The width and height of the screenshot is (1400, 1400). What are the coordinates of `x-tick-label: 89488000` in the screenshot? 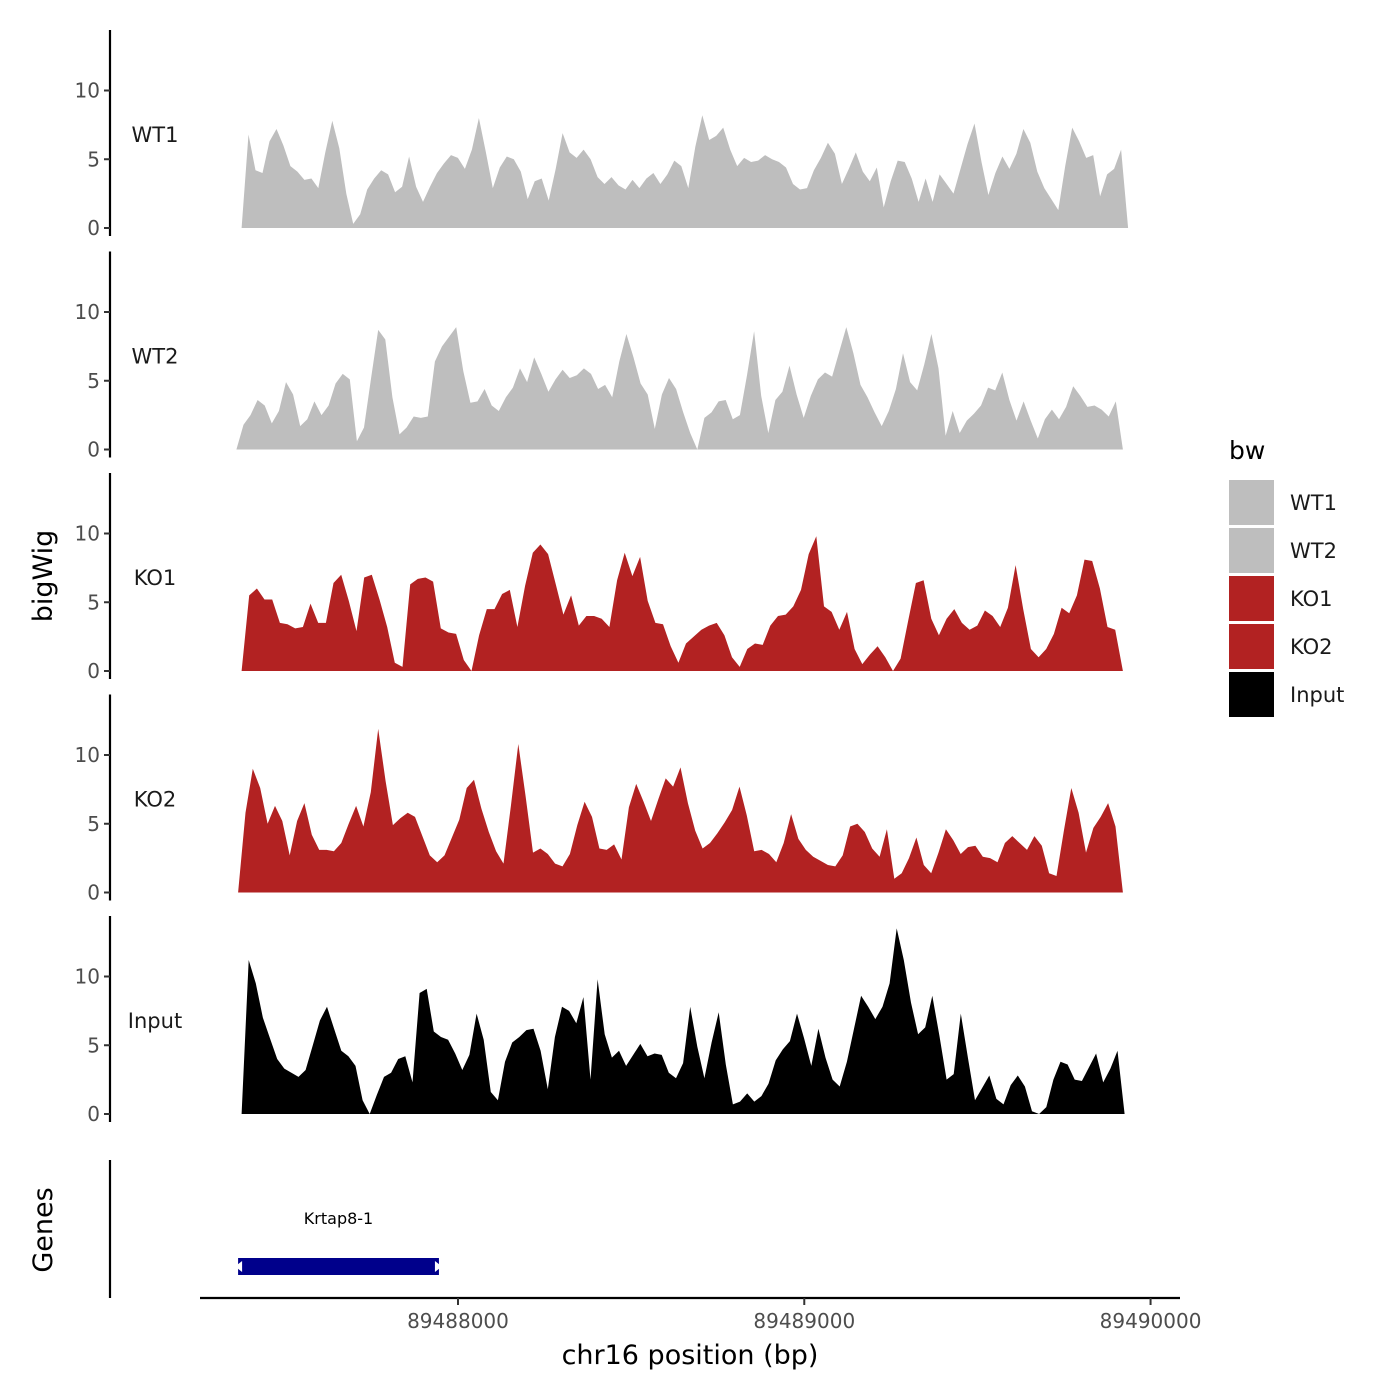 It's located at (458, 1321).